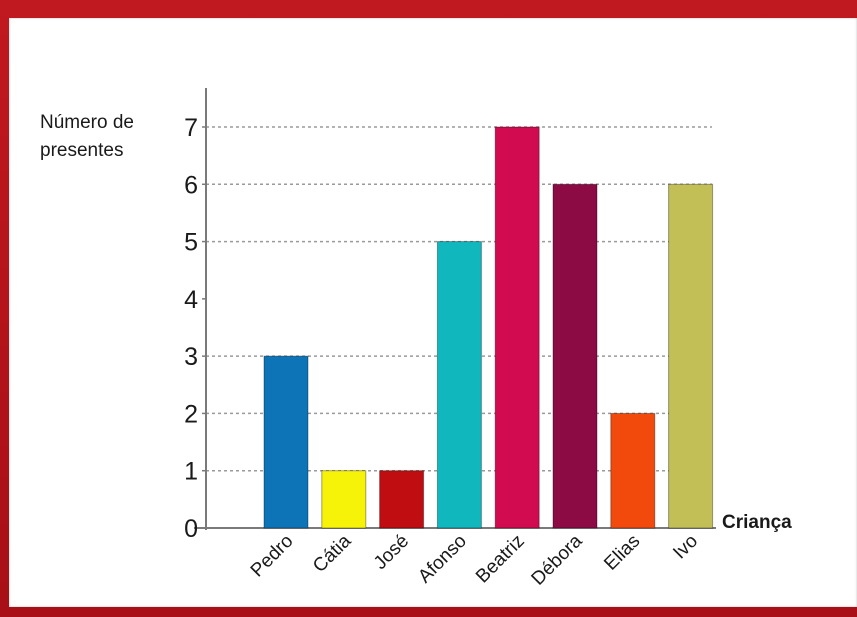 The width and height of the screenshot is (857, 617). Describe the element at coordinates (691, 356) in the screenshot. I see `bar-ivo` at that location.